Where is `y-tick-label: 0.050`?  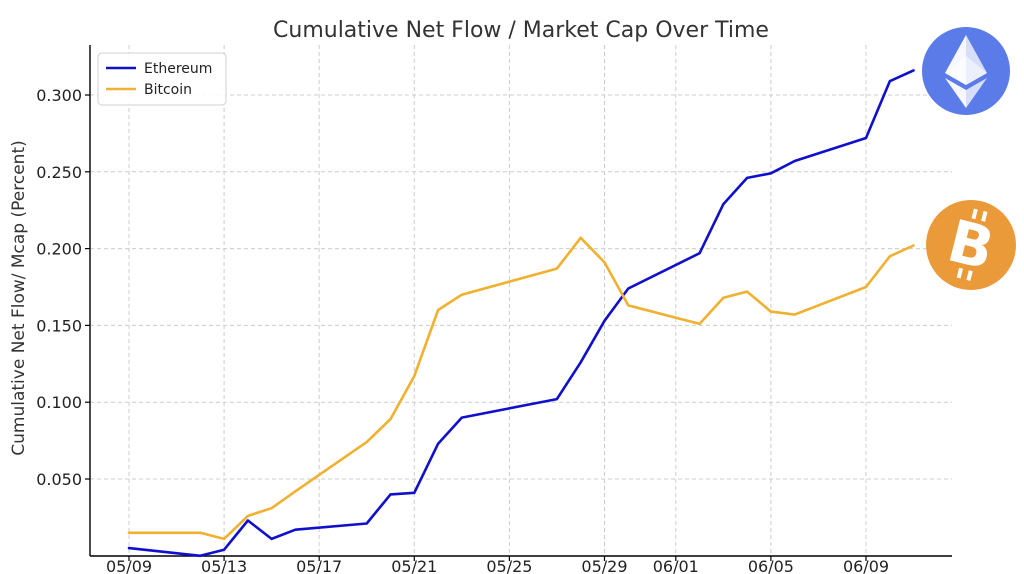
y-tick-label: 0.050 is located at coordinates (59, 479).